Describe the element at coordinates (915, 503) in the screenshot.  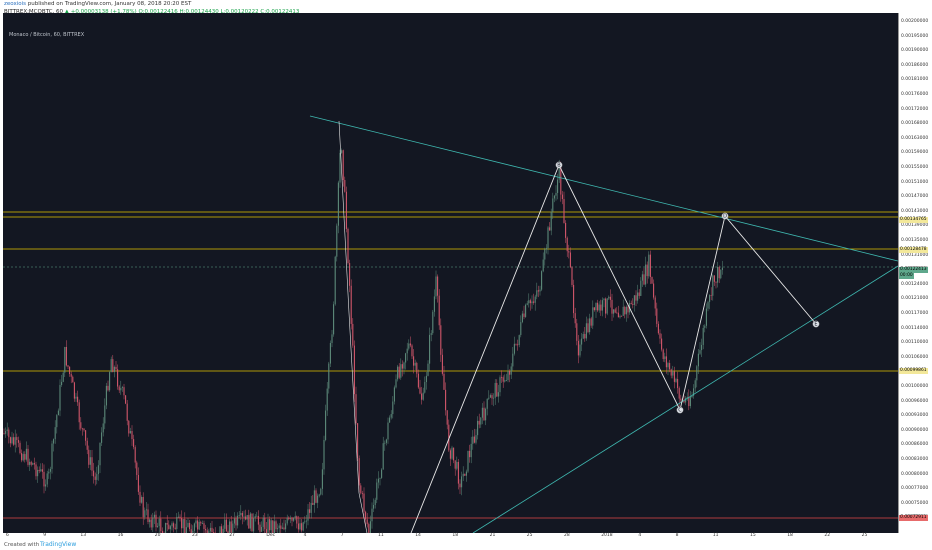
I see `price-axis-label: 0.00075000` at that location.